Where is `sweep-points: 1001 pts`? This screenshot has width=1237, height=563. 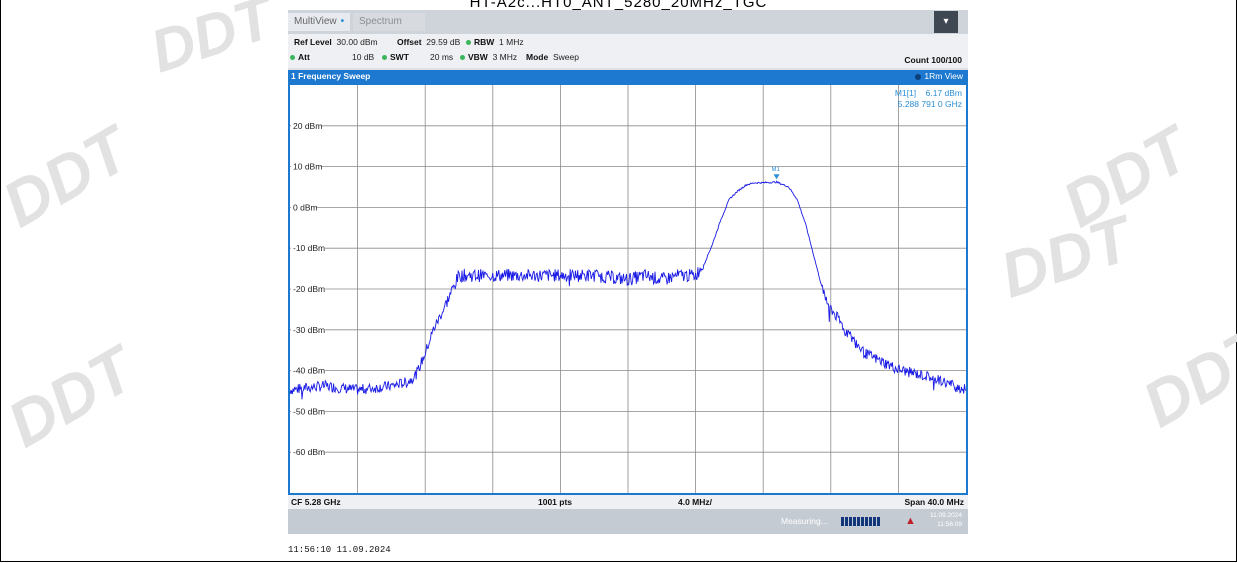
sweep-points: 1001 pts is located at coordinates (555, 502).